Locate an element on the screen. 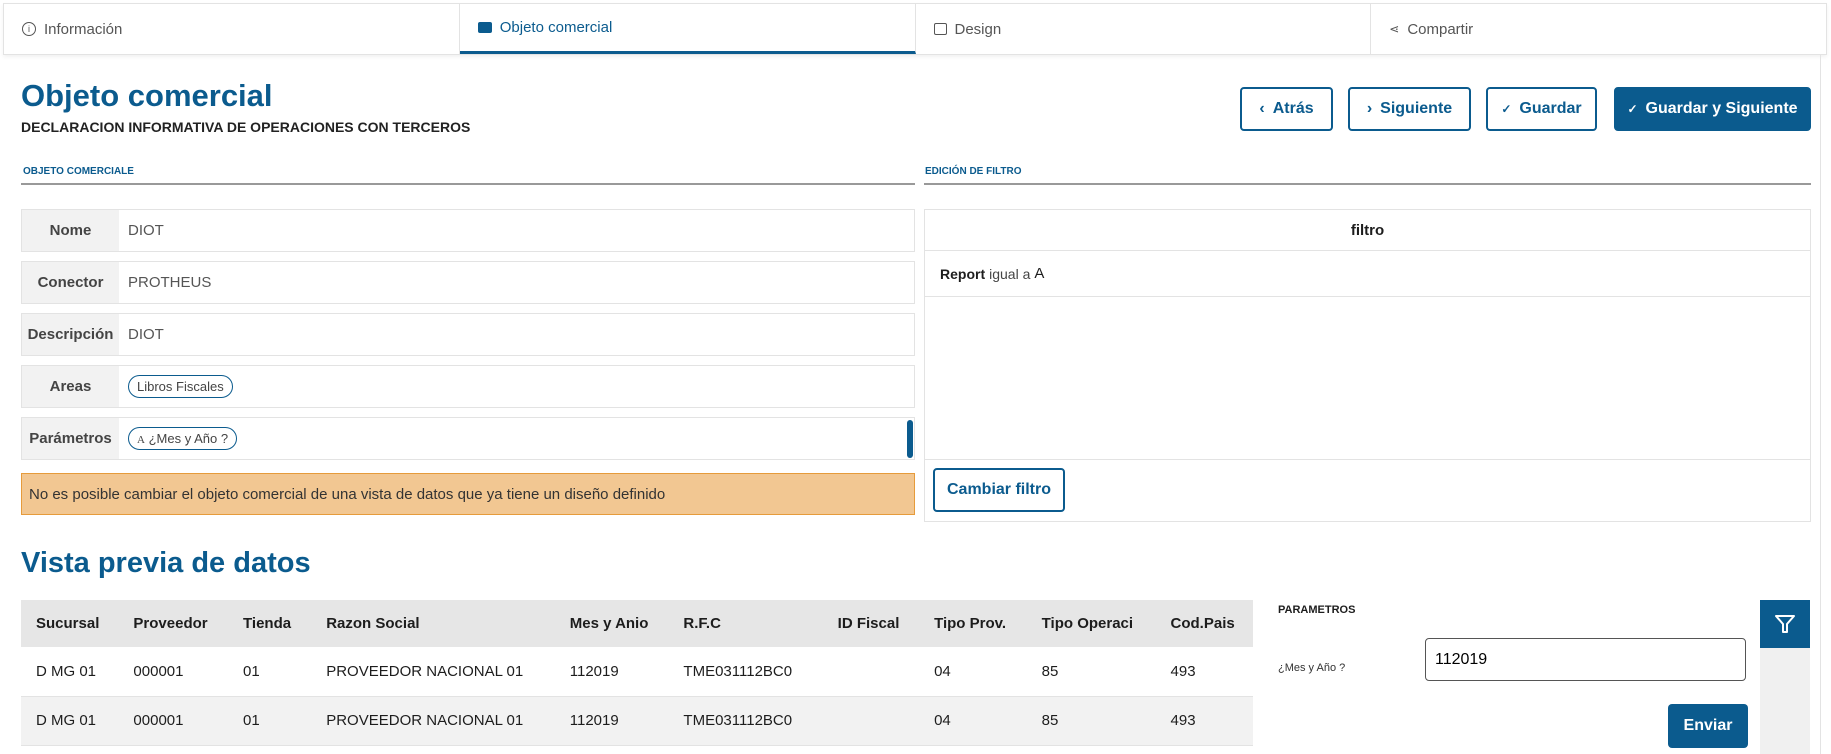 The image size is (1831, 754). chevron-right-icon: › is located at coordinates (1369, 108).